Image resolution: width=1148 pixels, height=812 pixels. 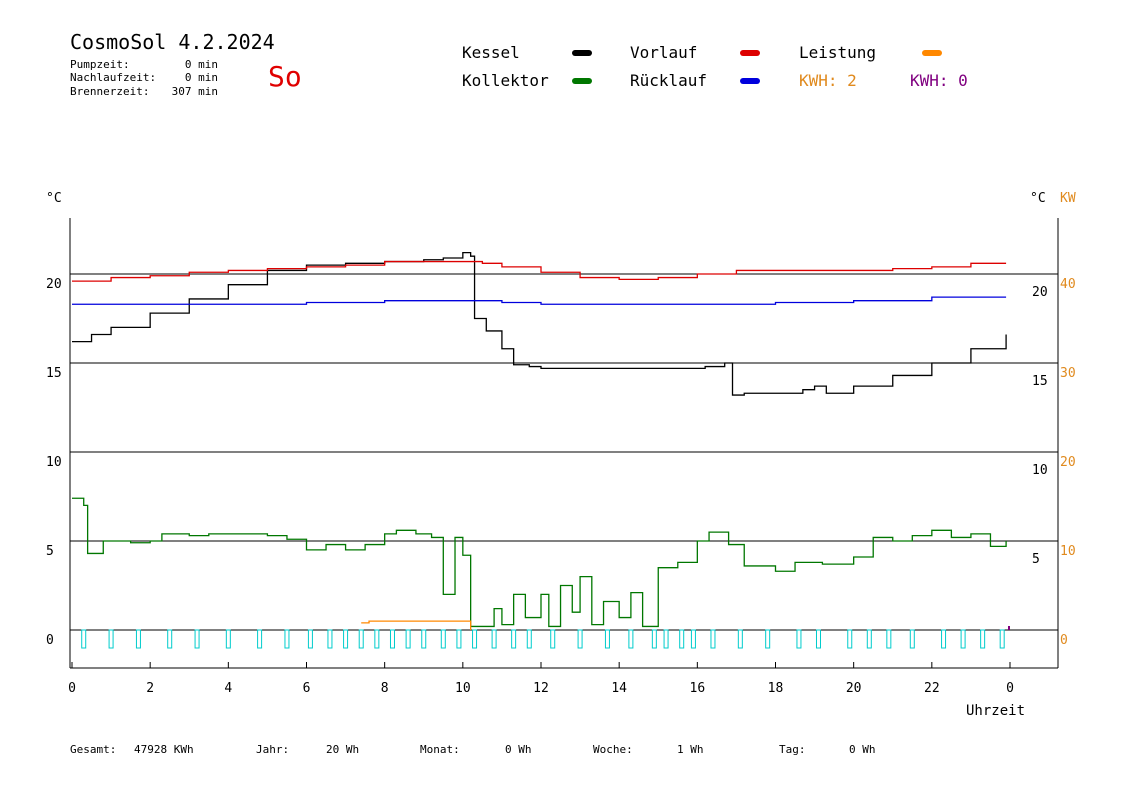 What do you see at coordinates (150, 688) in the screenshot?
I see `x-tick-label-1: 2` at bounding box center [150, 688].